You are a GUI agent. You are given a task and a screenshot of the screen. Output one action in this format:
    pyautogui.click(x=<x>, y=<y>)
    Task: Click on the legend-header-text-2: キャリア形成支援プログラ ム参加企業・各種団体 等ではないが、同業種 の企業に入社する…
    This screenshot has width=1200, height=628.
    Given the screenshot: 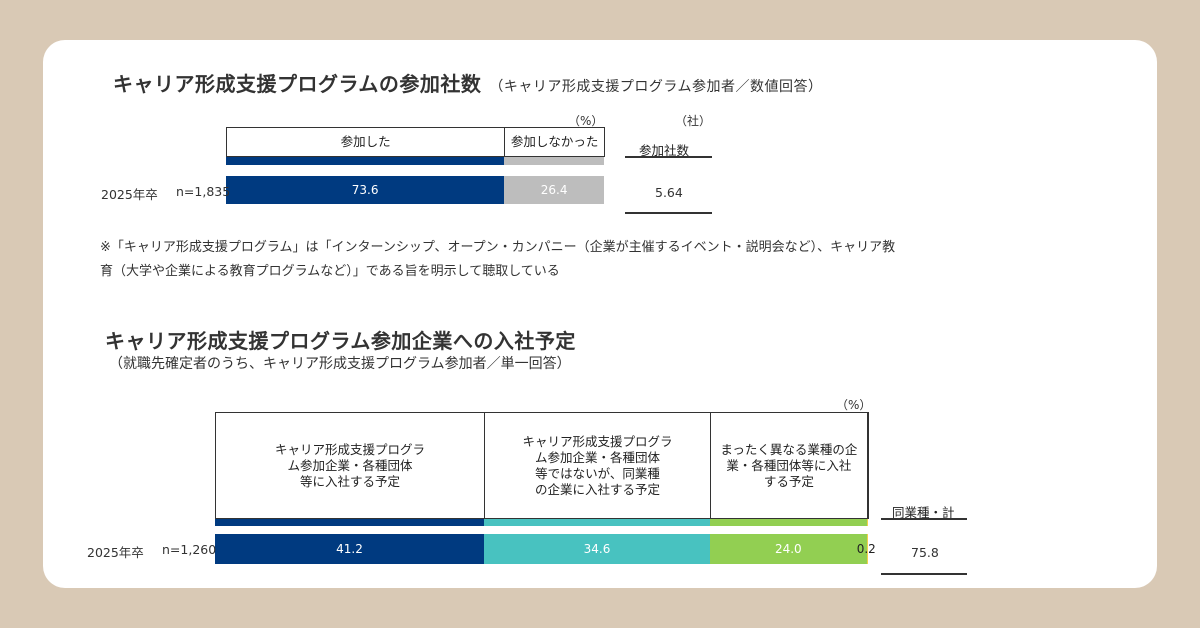 What is the action you would take?
    pyautogui.click(x=597, y=466)
    